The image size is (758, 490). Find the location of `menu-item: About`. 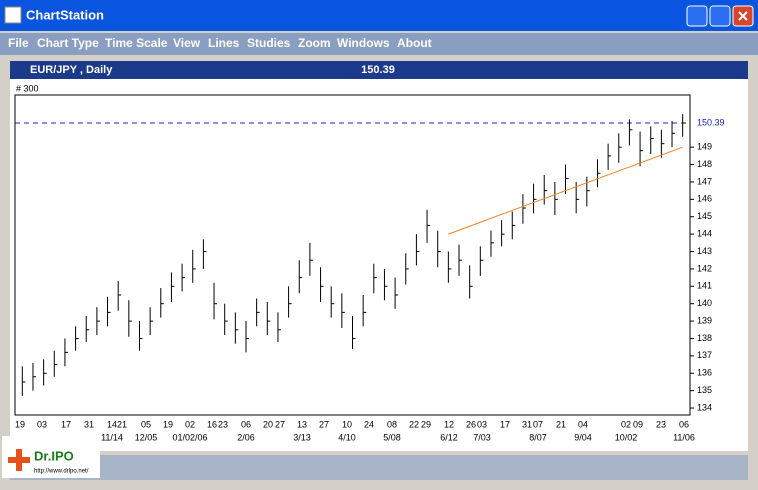

menu-item: About is located at coordinates (414, 43).